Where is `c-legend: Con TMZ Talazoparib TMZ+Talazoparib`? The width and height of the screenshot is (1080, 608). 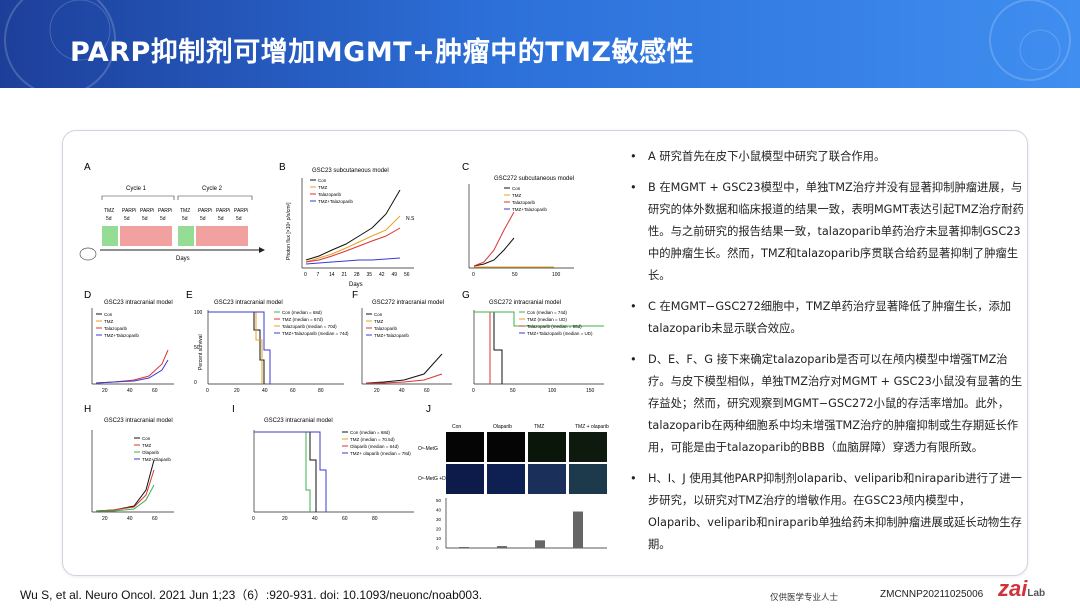
c-legend: Con TMZ Talazoparib TMZ+Talazoparib is located at coordinates (525, 199).